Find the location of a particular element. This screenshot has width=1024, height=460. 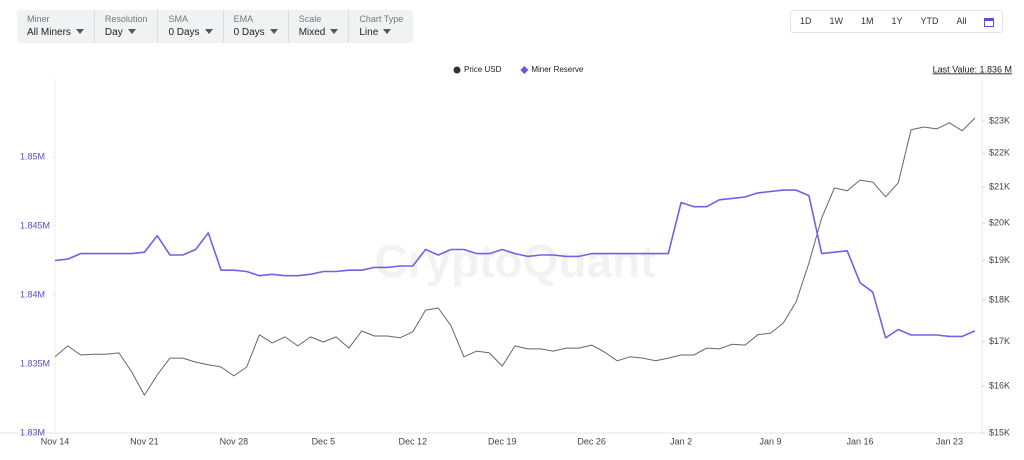

y2-tick-label: $15K is located at coordinates (999, 432).